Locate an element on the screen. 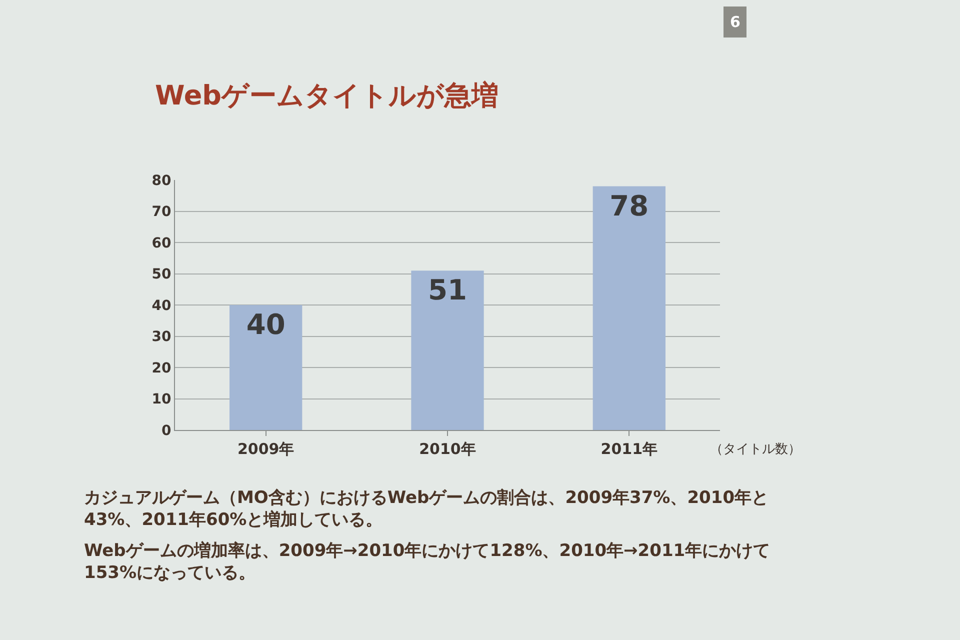 The height and width of the screenshot is (640, 960). y-tick-label: 70 is located at coordinates (162, 212).